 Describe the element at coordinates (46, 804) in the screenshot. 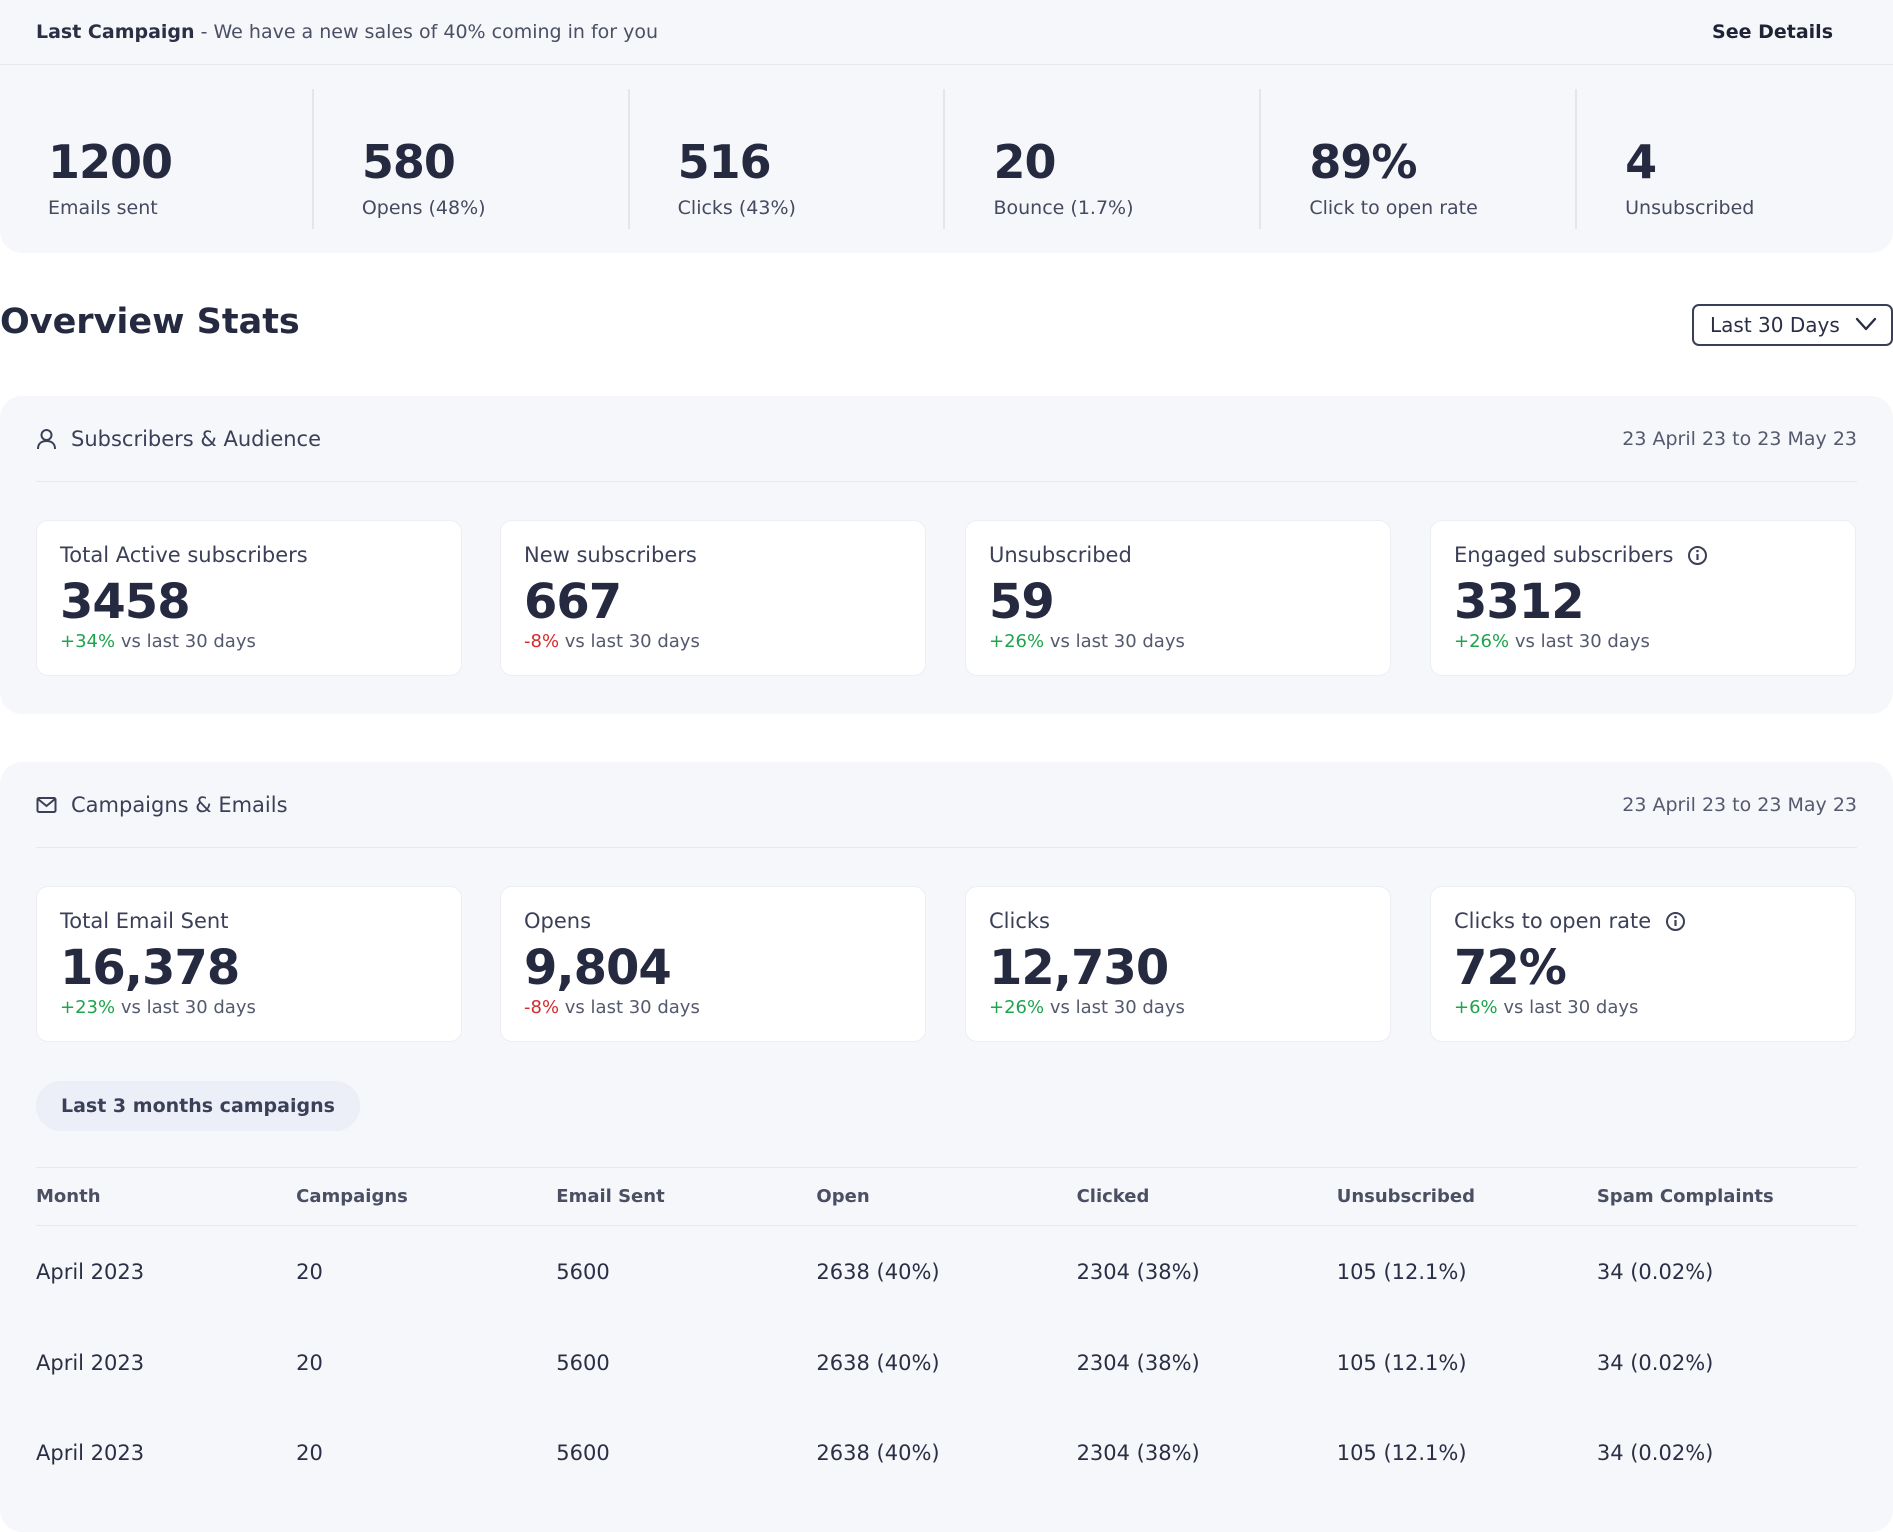

I see `mail-icon` at that location.